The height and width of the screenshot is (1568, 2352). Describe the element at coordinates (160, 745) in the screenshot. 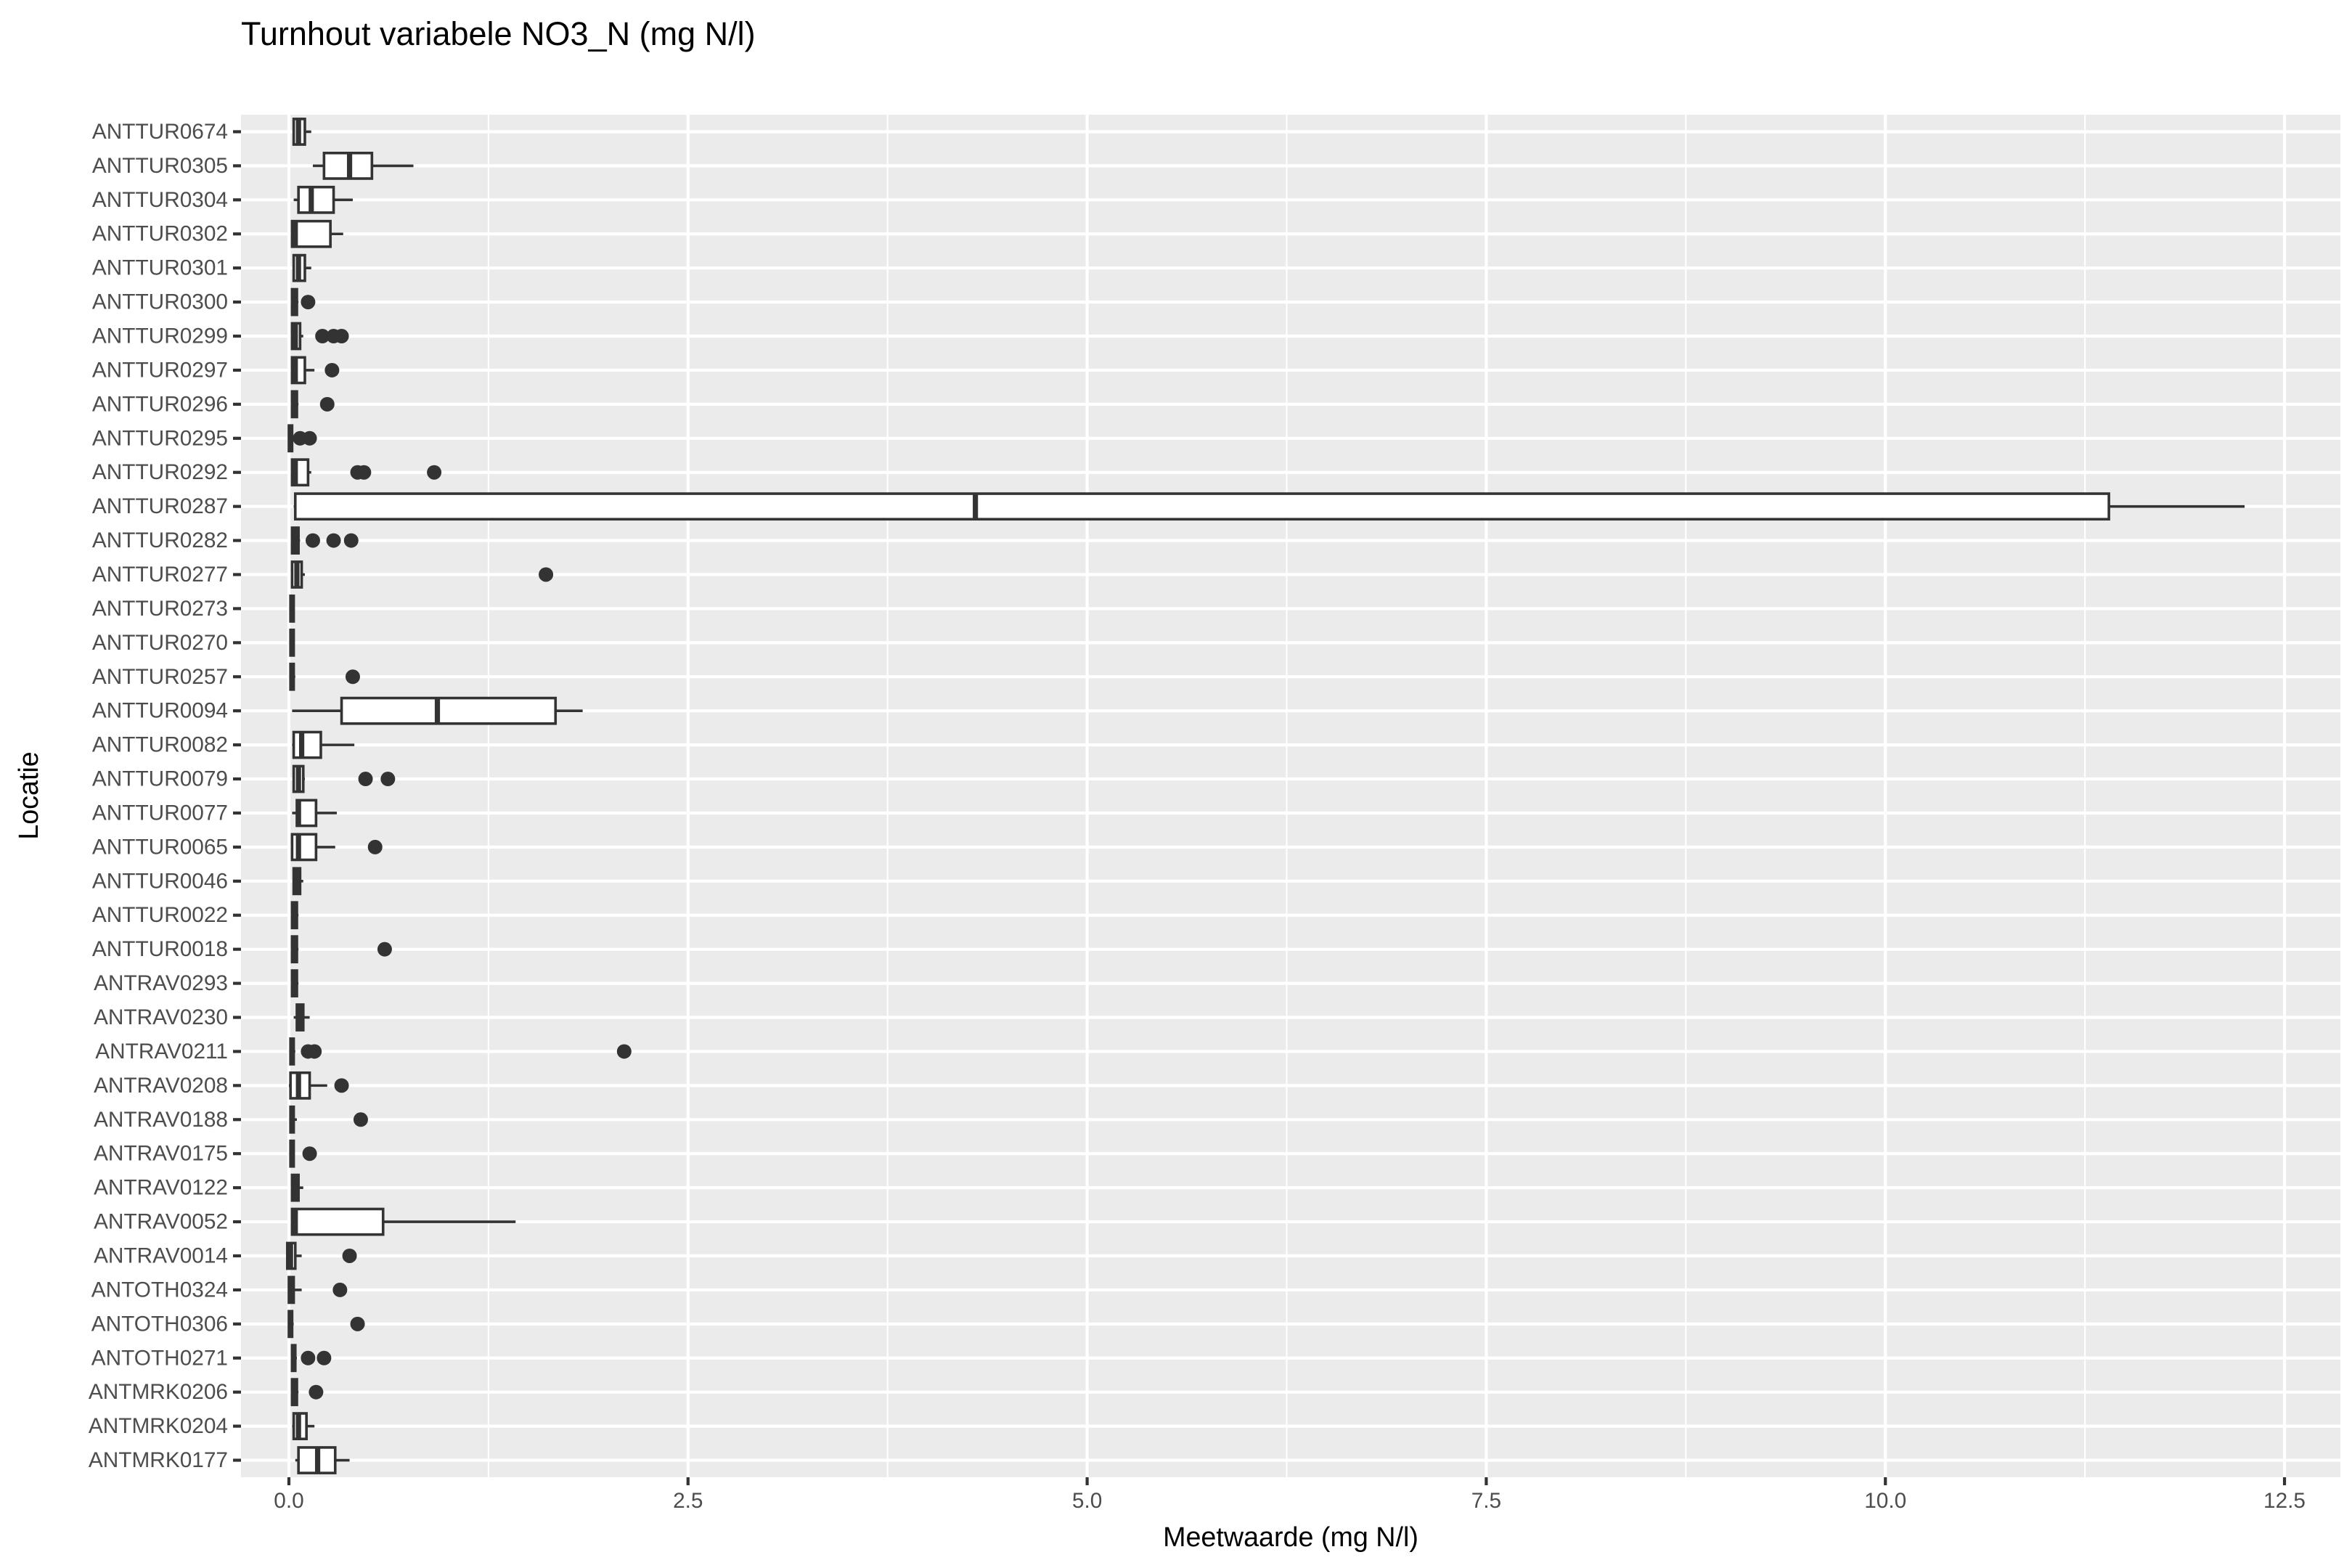

I see `y-tick-label: ANTTUR0082` at that location.